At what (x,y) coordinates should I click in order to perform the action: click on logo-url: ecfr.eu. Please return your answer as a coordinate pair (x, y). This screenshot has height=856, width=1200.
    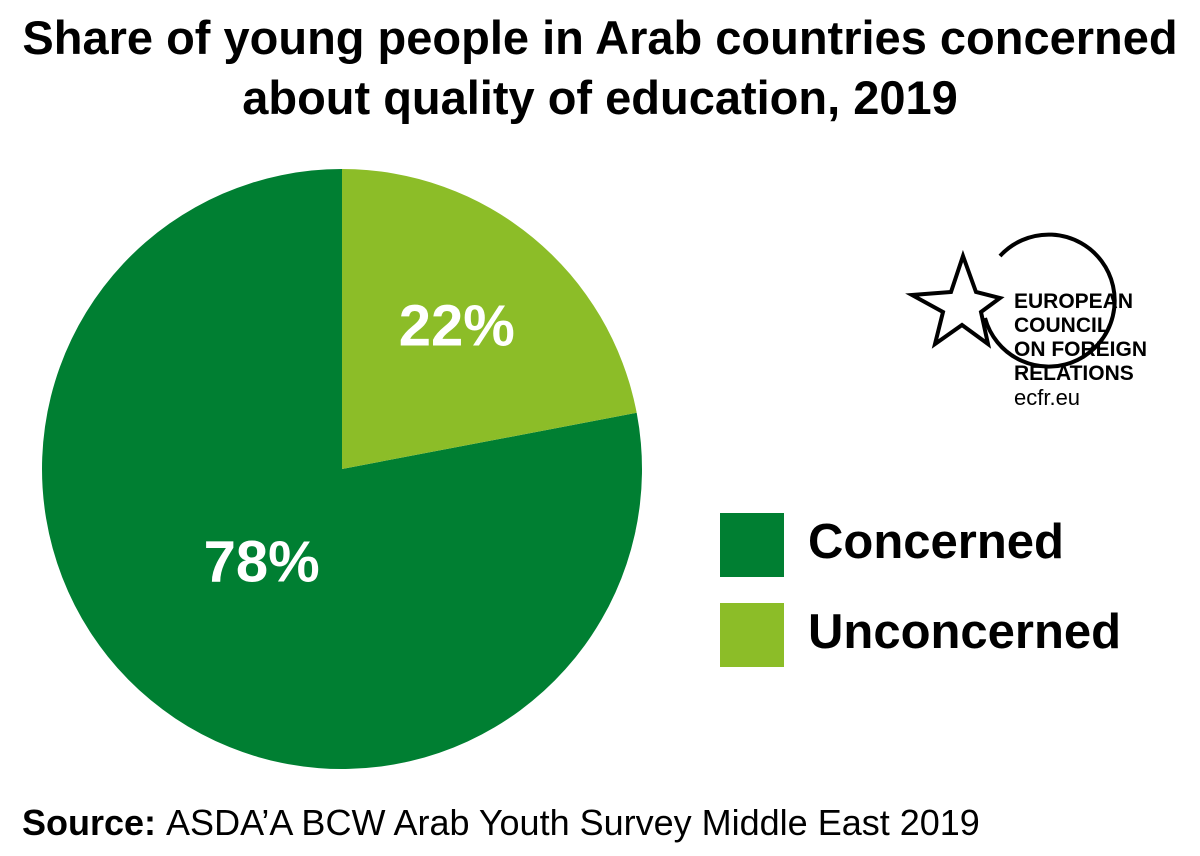
    Looking at the image, I should click on (1047, 397).